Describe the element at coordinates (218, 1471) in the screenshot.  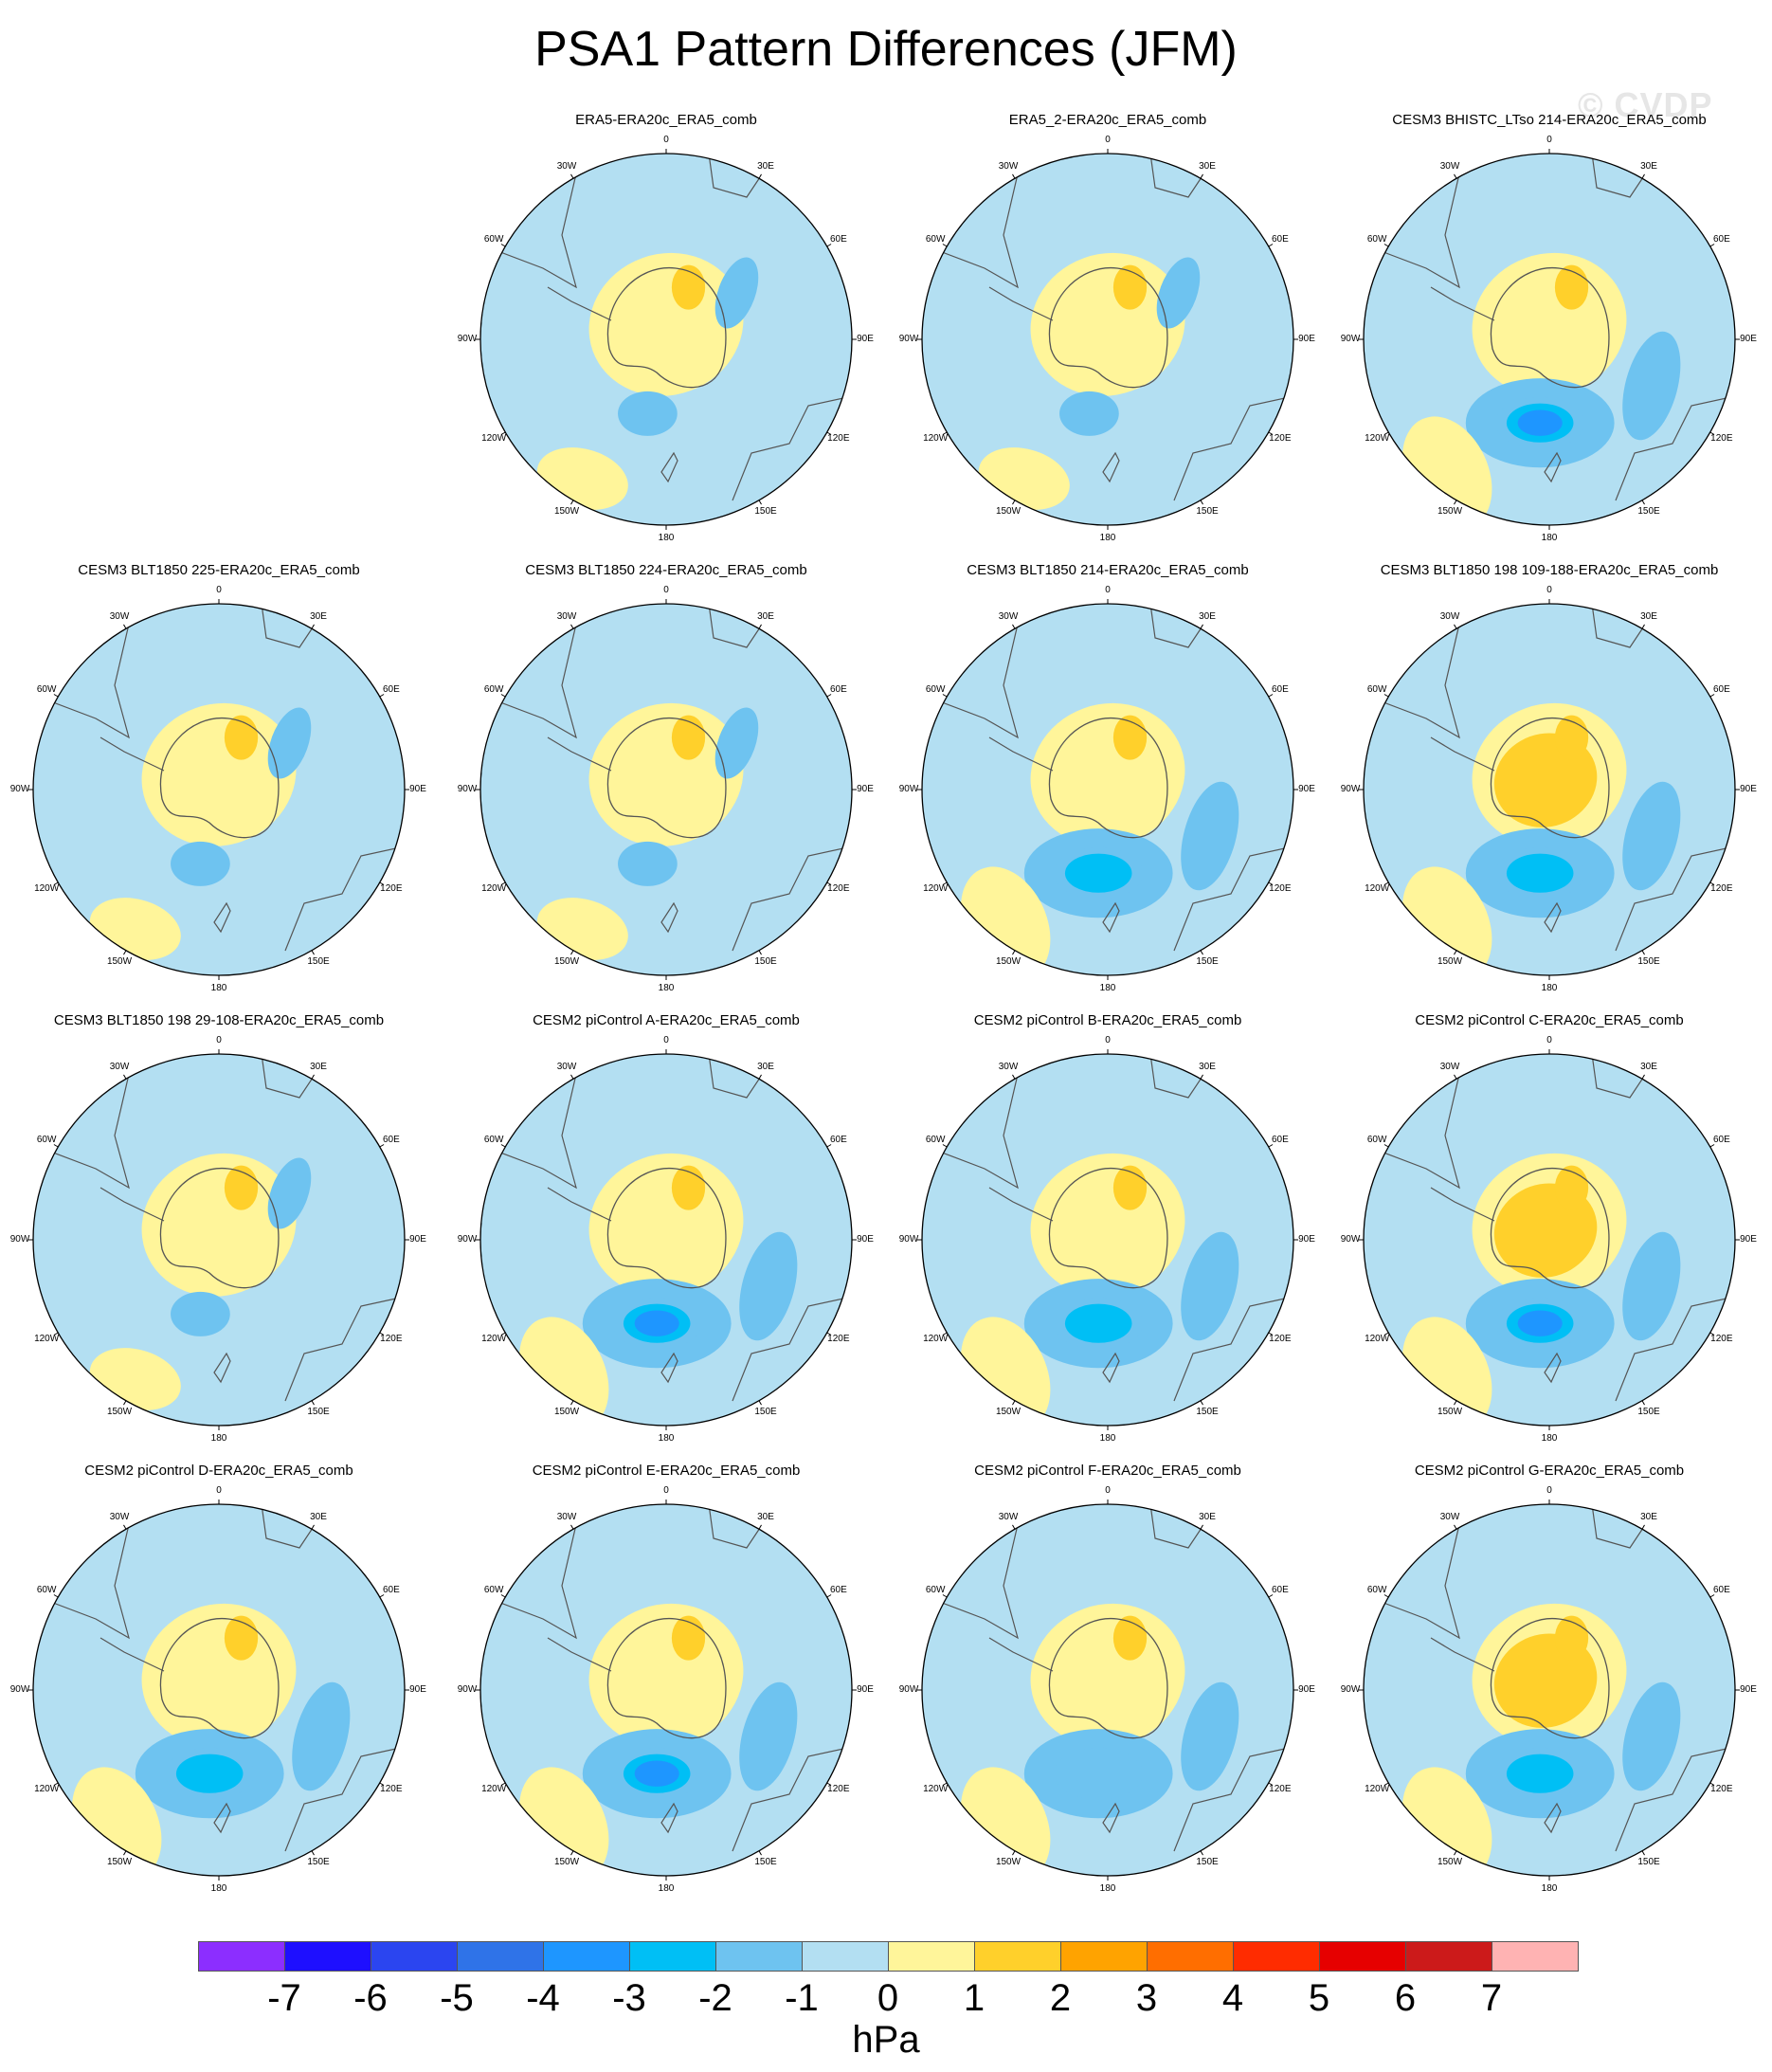
I see `panel-title: CESM2 piControl D-ERA20c_ERA5_comb` at that location.